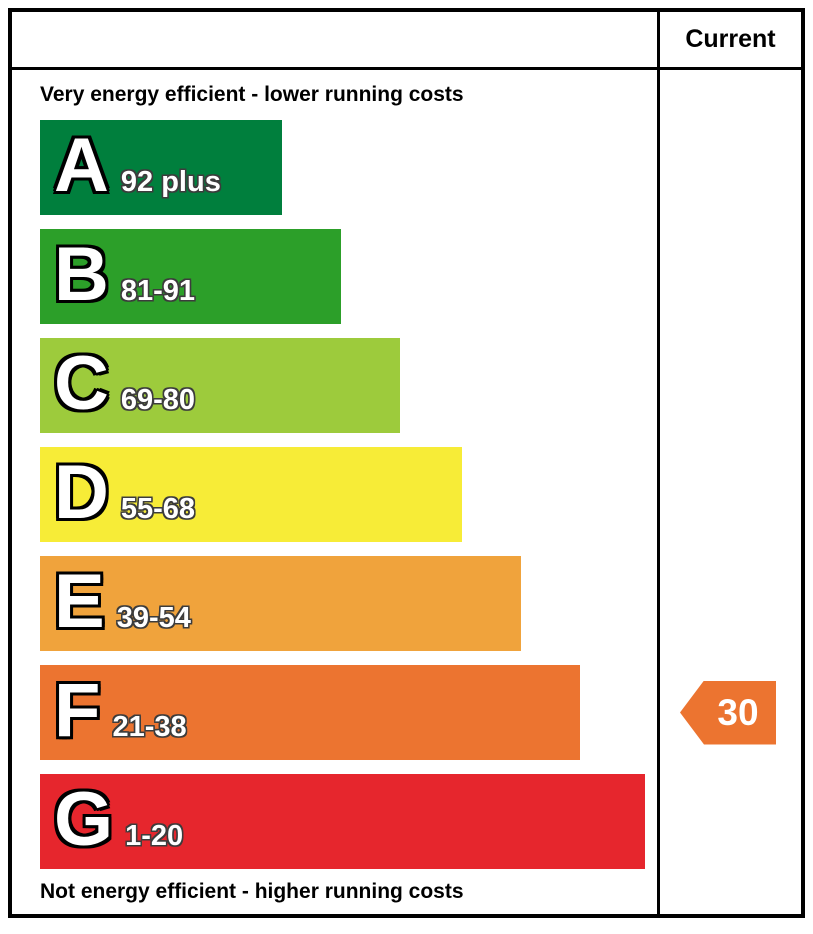 The height and width of the screenshot is (934, 813). I want to click on band-row-a: A 92 plus, so click(161, 167).